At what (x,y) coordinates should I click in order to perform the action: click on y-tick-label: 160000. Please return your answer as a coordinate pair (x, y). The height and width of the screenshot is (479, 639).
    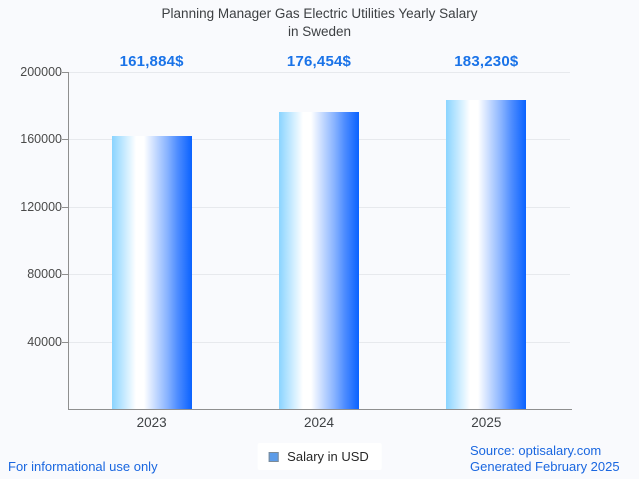
    Looking at the image, I should click on (41, 139).